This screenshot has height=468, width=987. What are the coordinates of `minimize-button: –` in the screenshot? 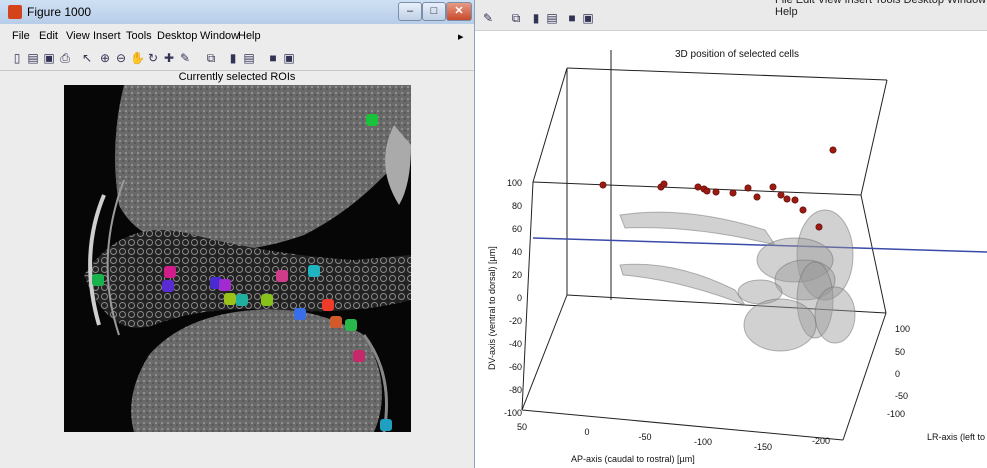 It's located at (410, 11).